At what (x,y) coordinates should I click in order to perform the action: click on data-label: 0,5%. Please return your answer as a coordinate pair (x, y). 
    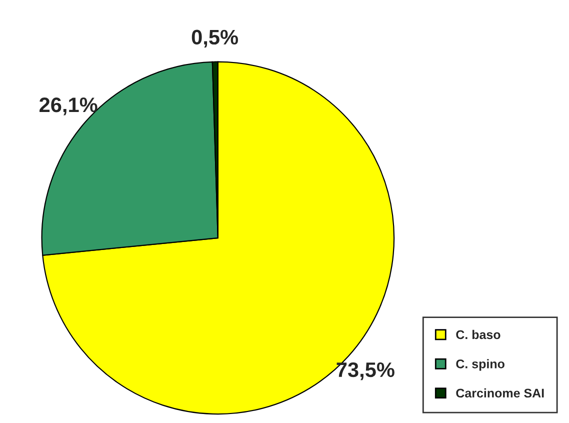
    Looking at the image, I should click on (215, 39).